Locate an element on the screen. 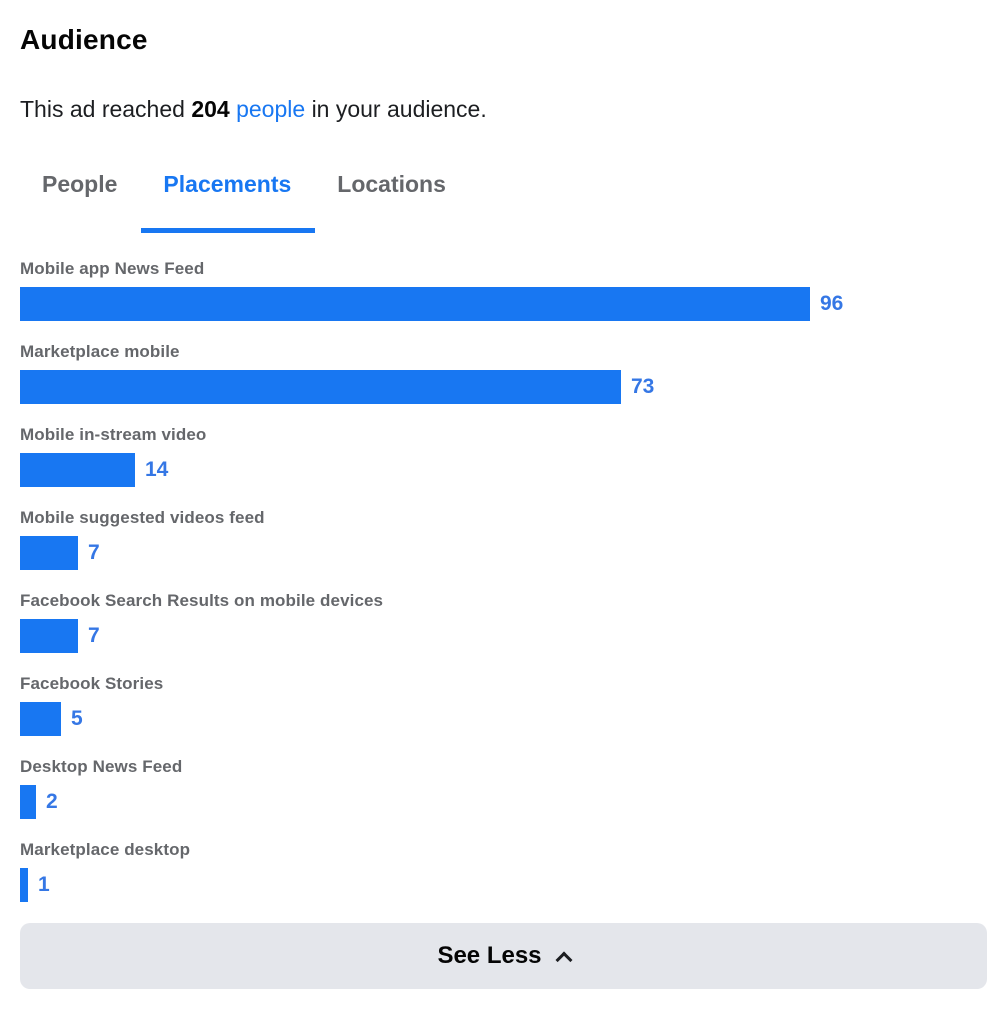  bar-category-label: Mobile suggested videos feed is located at coordinates (142, 517).